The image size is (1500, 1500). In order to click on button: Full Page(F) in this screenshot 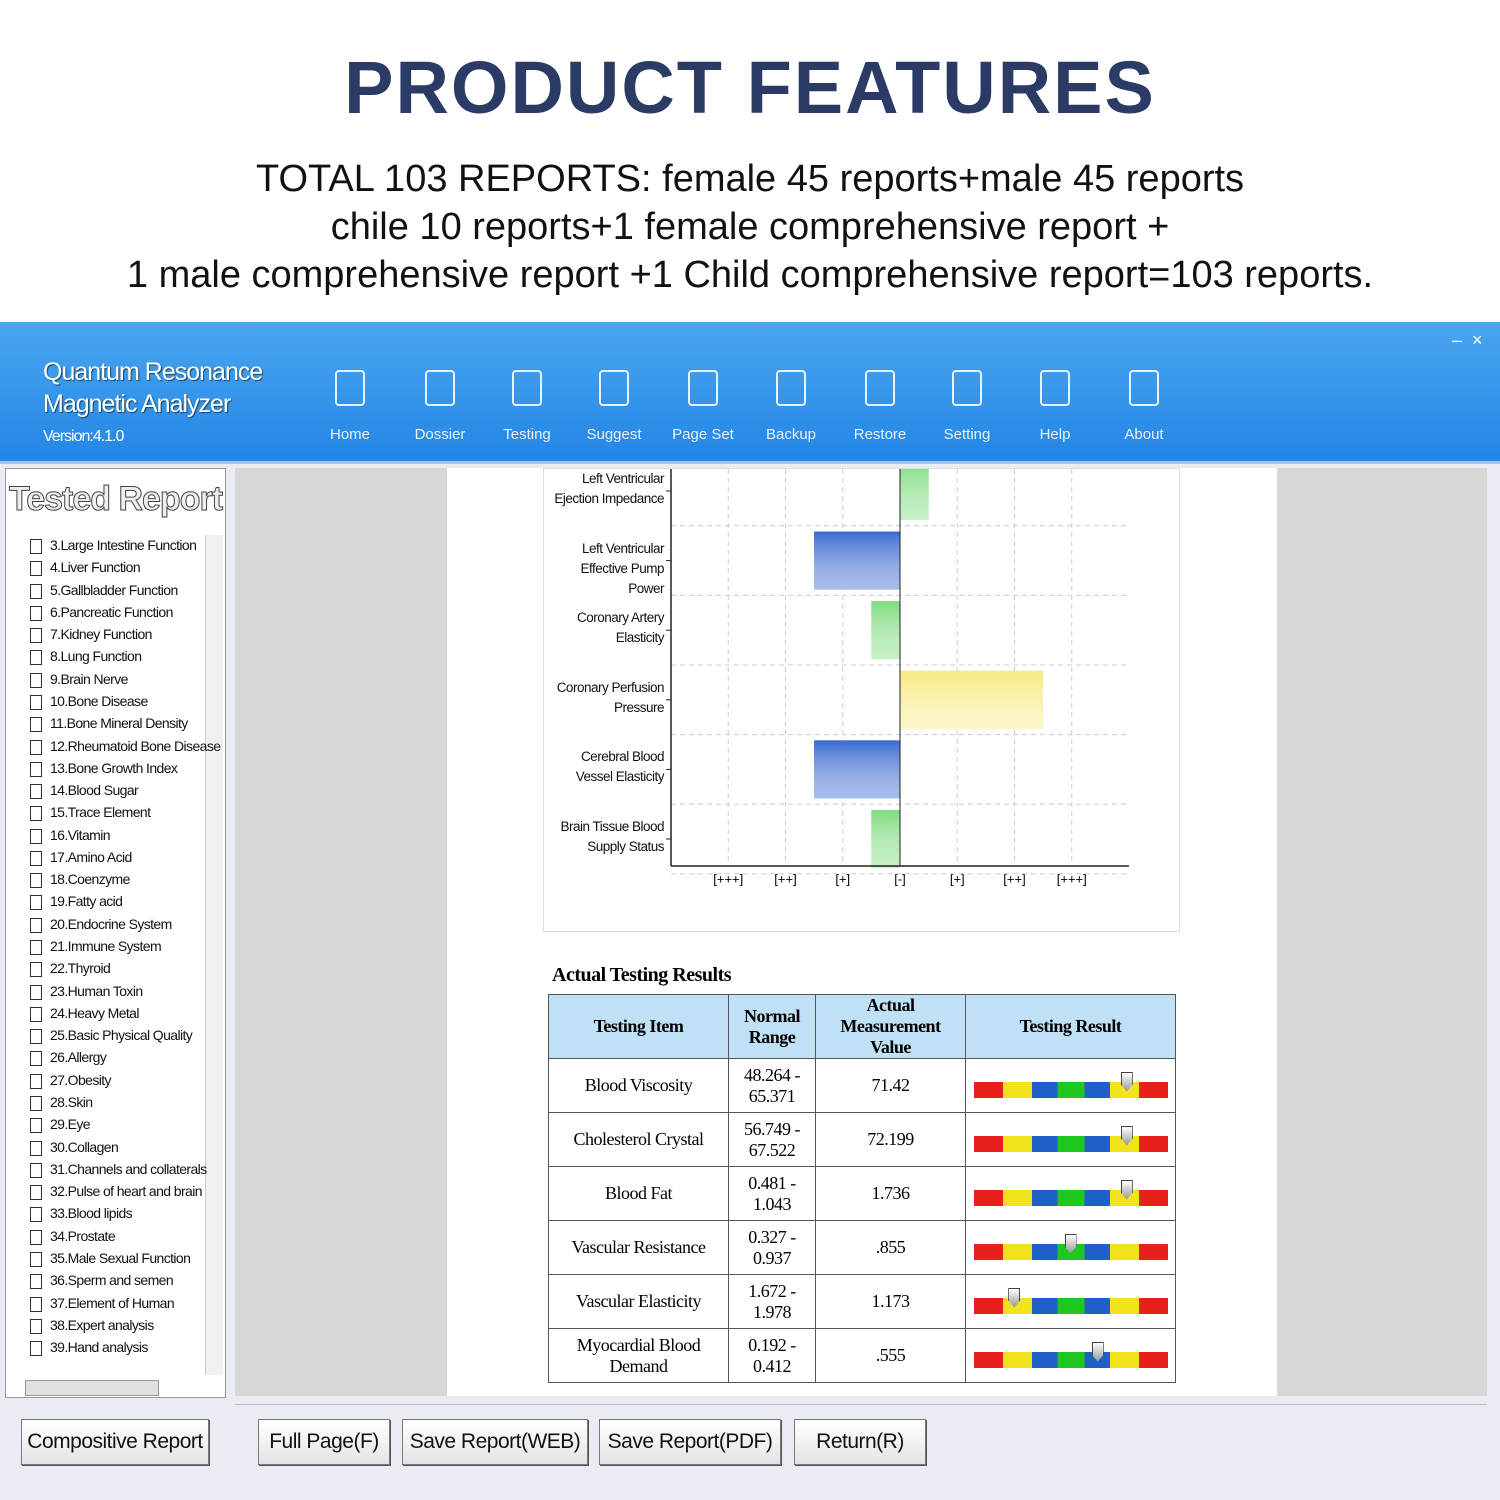, I will do `click(324, 1442)`.